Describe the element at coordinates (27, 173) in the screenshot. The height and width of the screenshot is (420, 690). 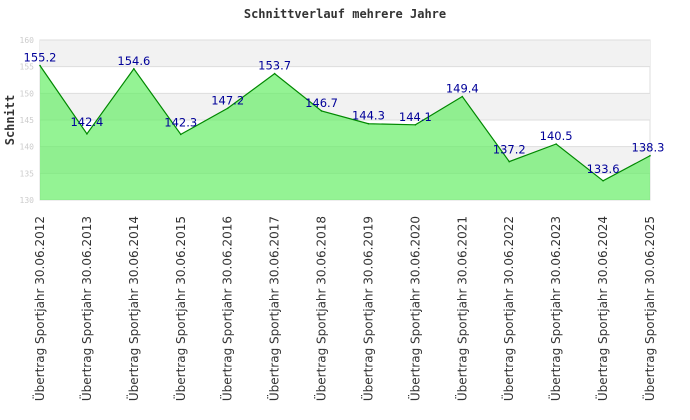
I see `y-tick-label: 135` at that location.